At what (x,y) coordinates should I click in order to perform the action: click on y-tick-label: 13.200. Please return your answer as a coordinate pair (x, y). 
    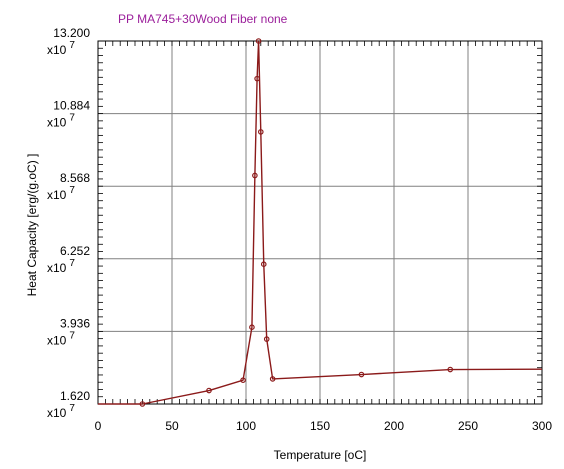
    Looking at the image, I should click on (71, 33).